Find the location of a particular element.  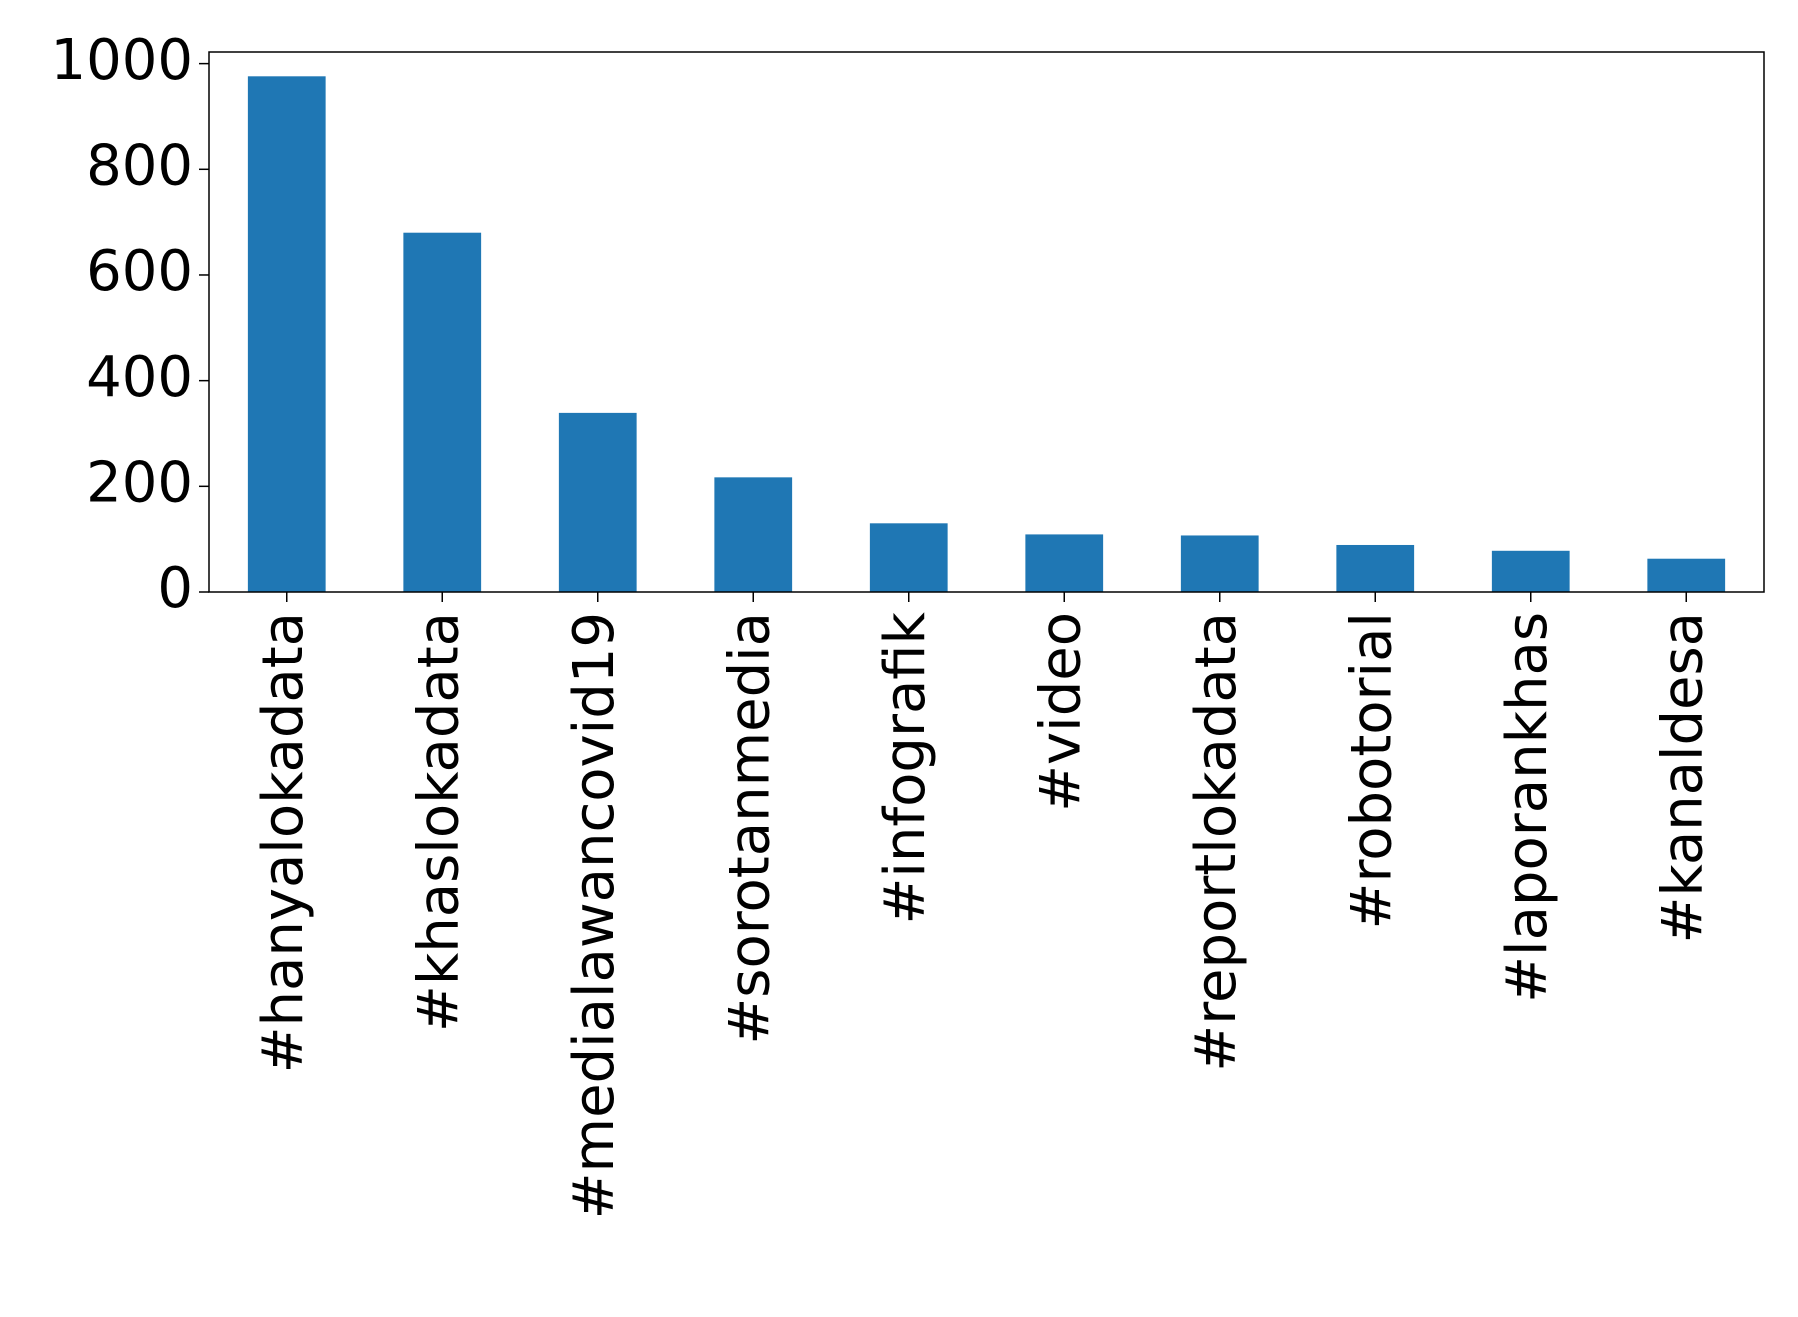

y-tick-label: 1000 is located at coordinates (121, 60).